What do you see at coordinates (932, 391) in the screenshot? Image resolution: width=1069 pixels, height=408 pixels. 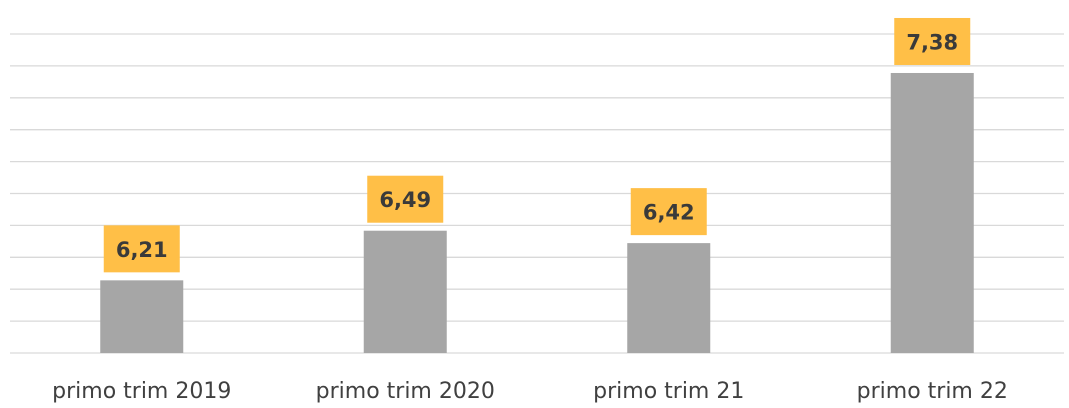 I see `category-label-4: primo trim 22` at bounding box center [932, 391].